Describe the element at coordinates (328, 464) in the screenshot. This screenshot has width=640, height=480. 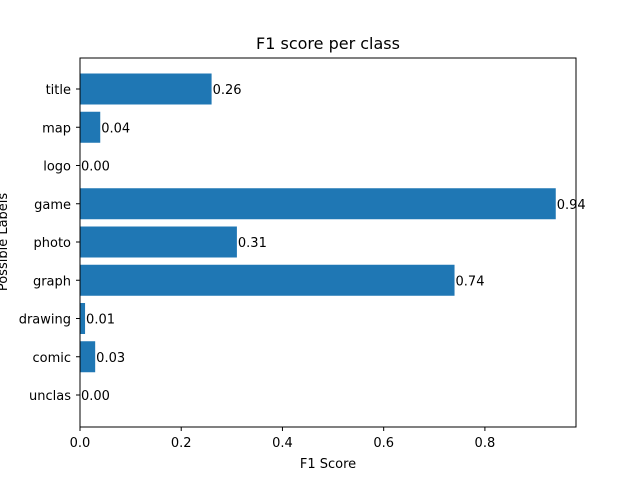
I see `x-axis-title: F1 Score` at that location.